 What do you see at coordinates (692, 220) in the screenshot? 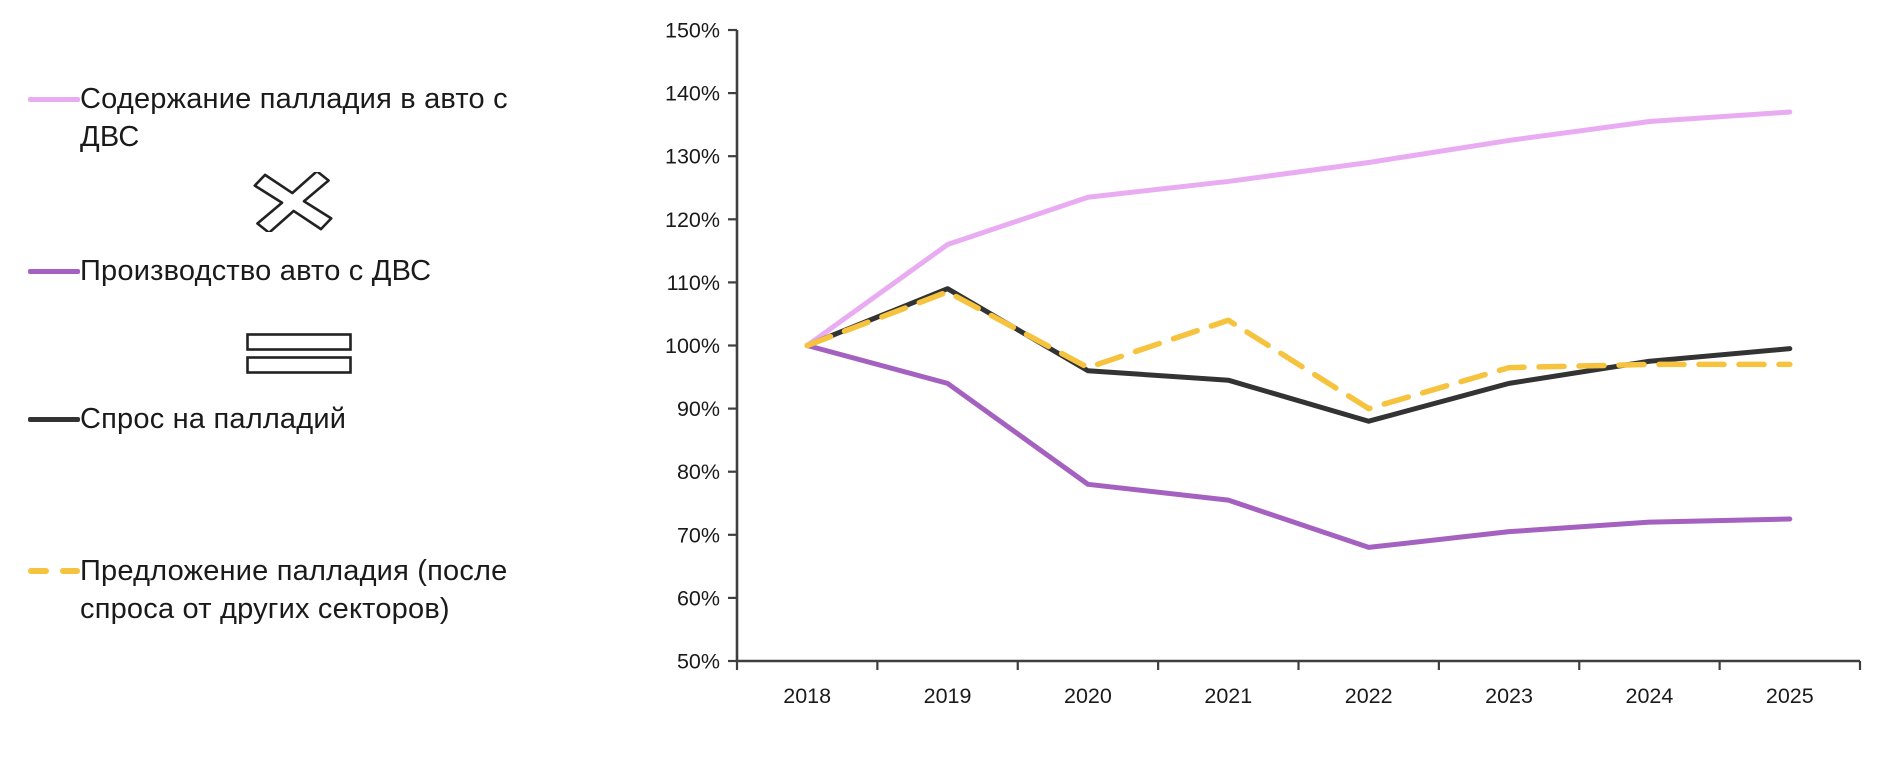
I see `y-tick-label: 120%` at bounding box center [692, 220].